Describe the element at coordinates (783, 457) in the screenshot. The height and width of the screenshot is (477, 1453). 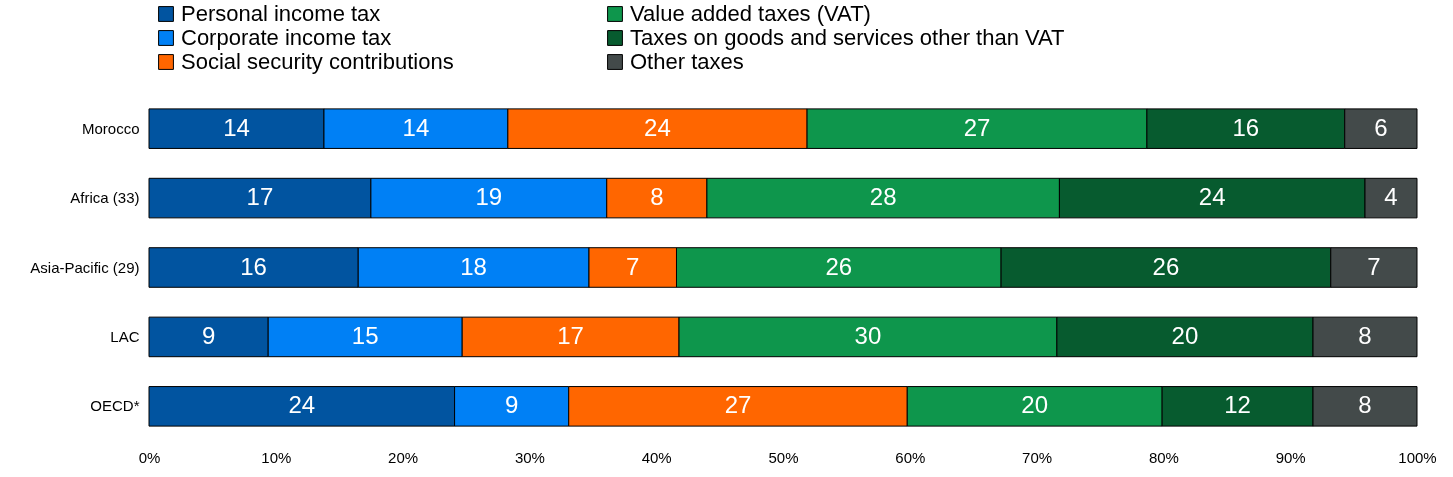
I see `x-tick-label: 50%` at that location.